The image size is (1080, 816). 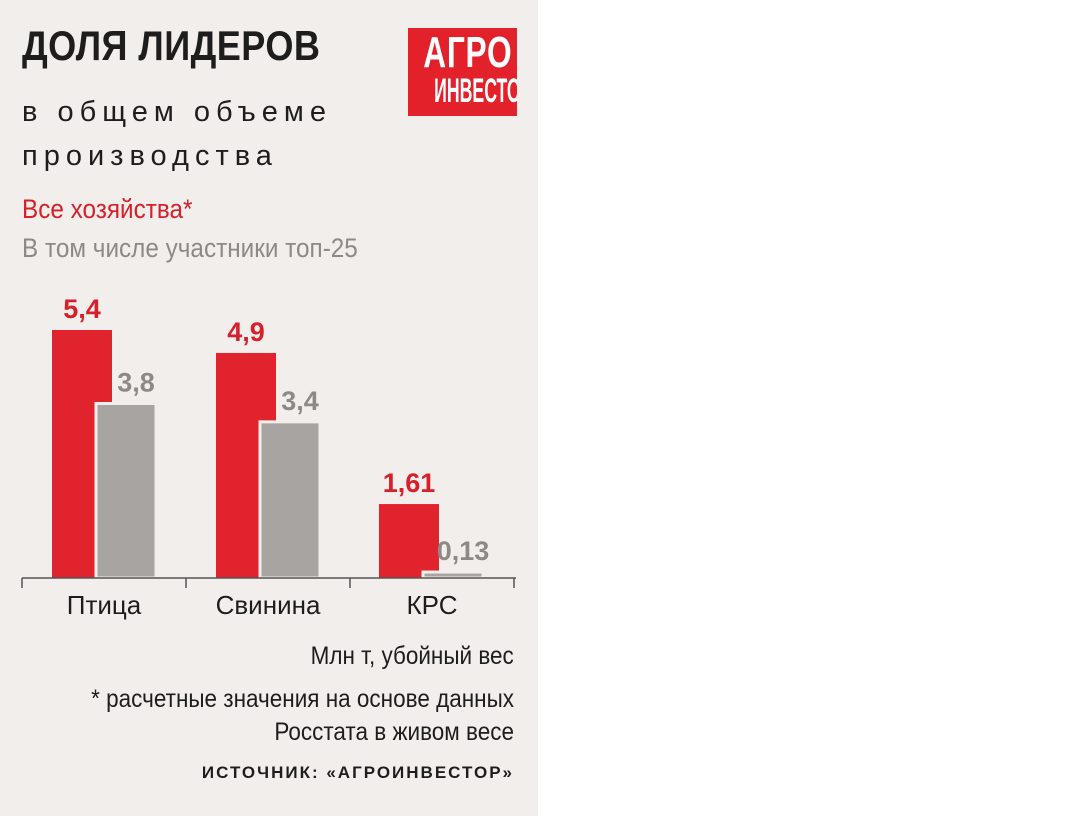 I want to click on data-label-all-farms-1: 4,9, so click(x=246, y=332).